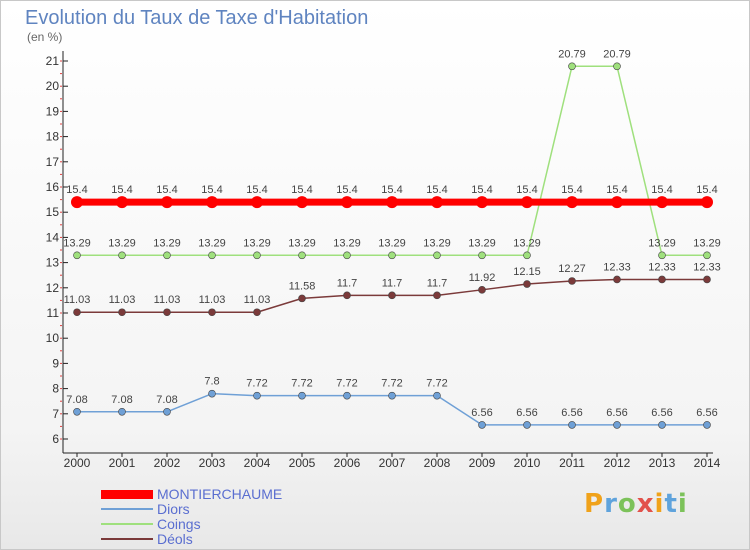  I want to click on x-tick-label: 2001, so click(122, 463).